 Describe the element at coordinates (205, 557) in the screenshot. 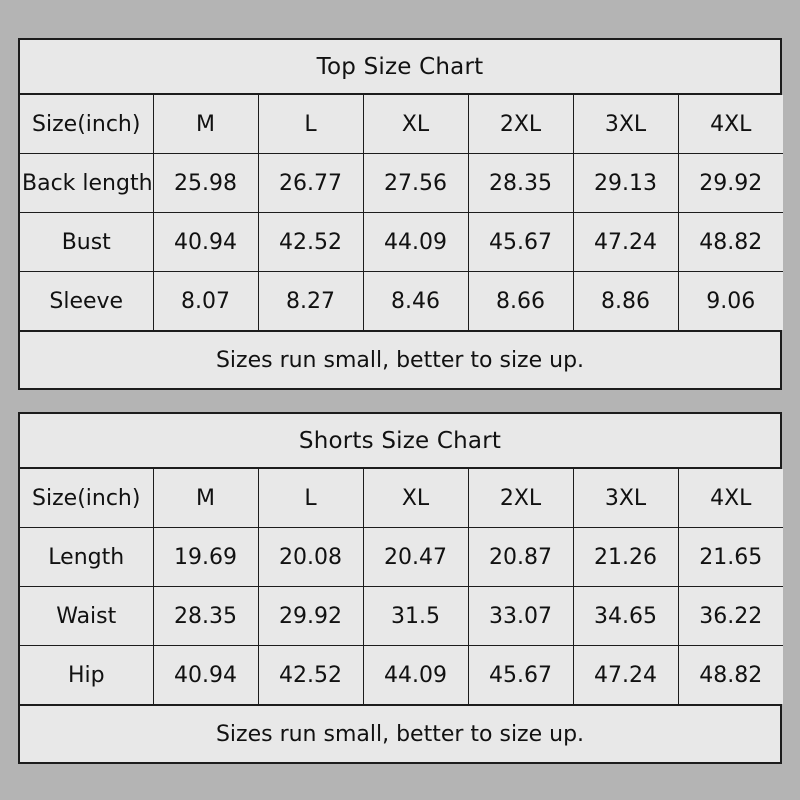

I see `cell-length-m: 19.69` at that location.